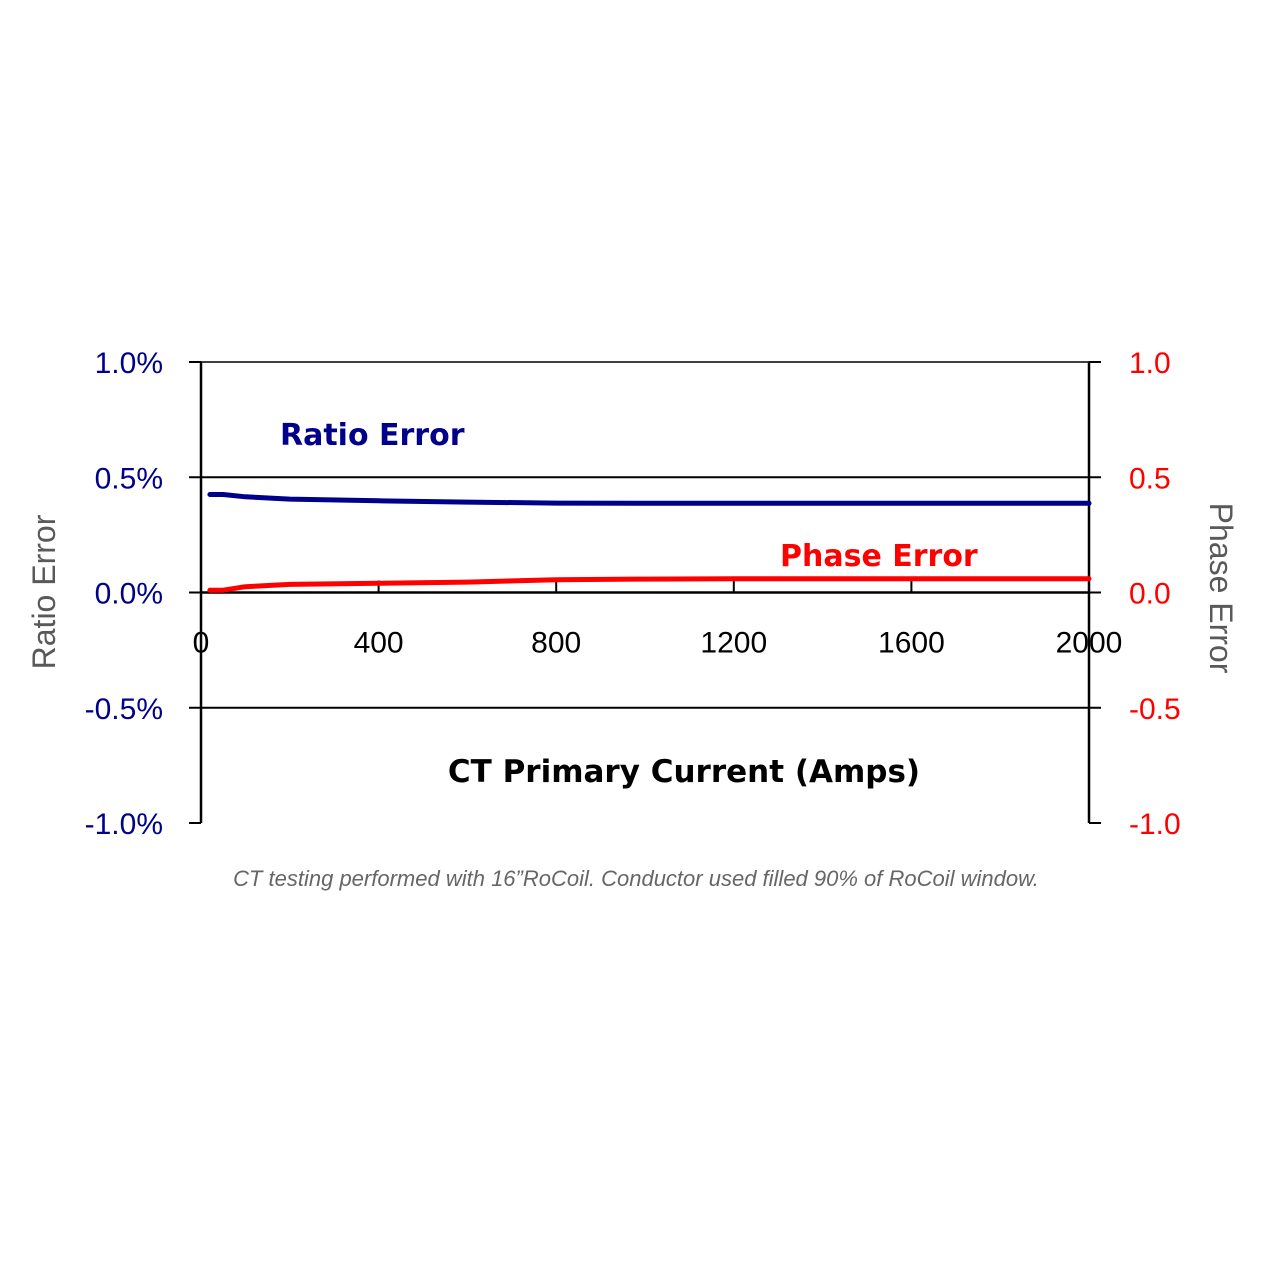 This screenshot has width=1280, height=1280. What do you see at coordinates (649, 542) in the screenshot?
I see `series-lines` at bounding box center [649, 542].